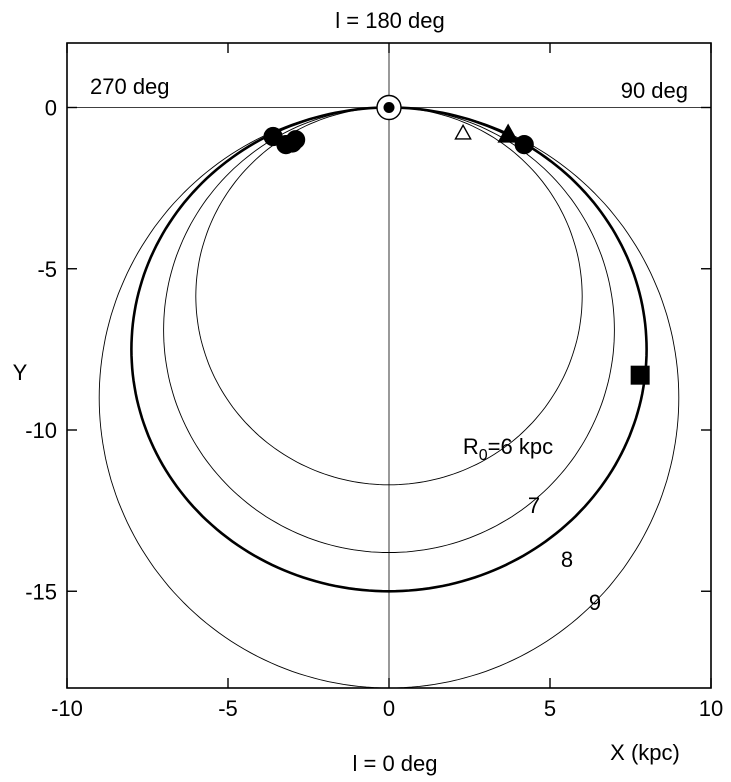 The image size is (731, 782). What do you see at coordinates (595, 602) in the screenshot?
I see `curve-label-r0-9: 9` at bounding box center [595, 602].